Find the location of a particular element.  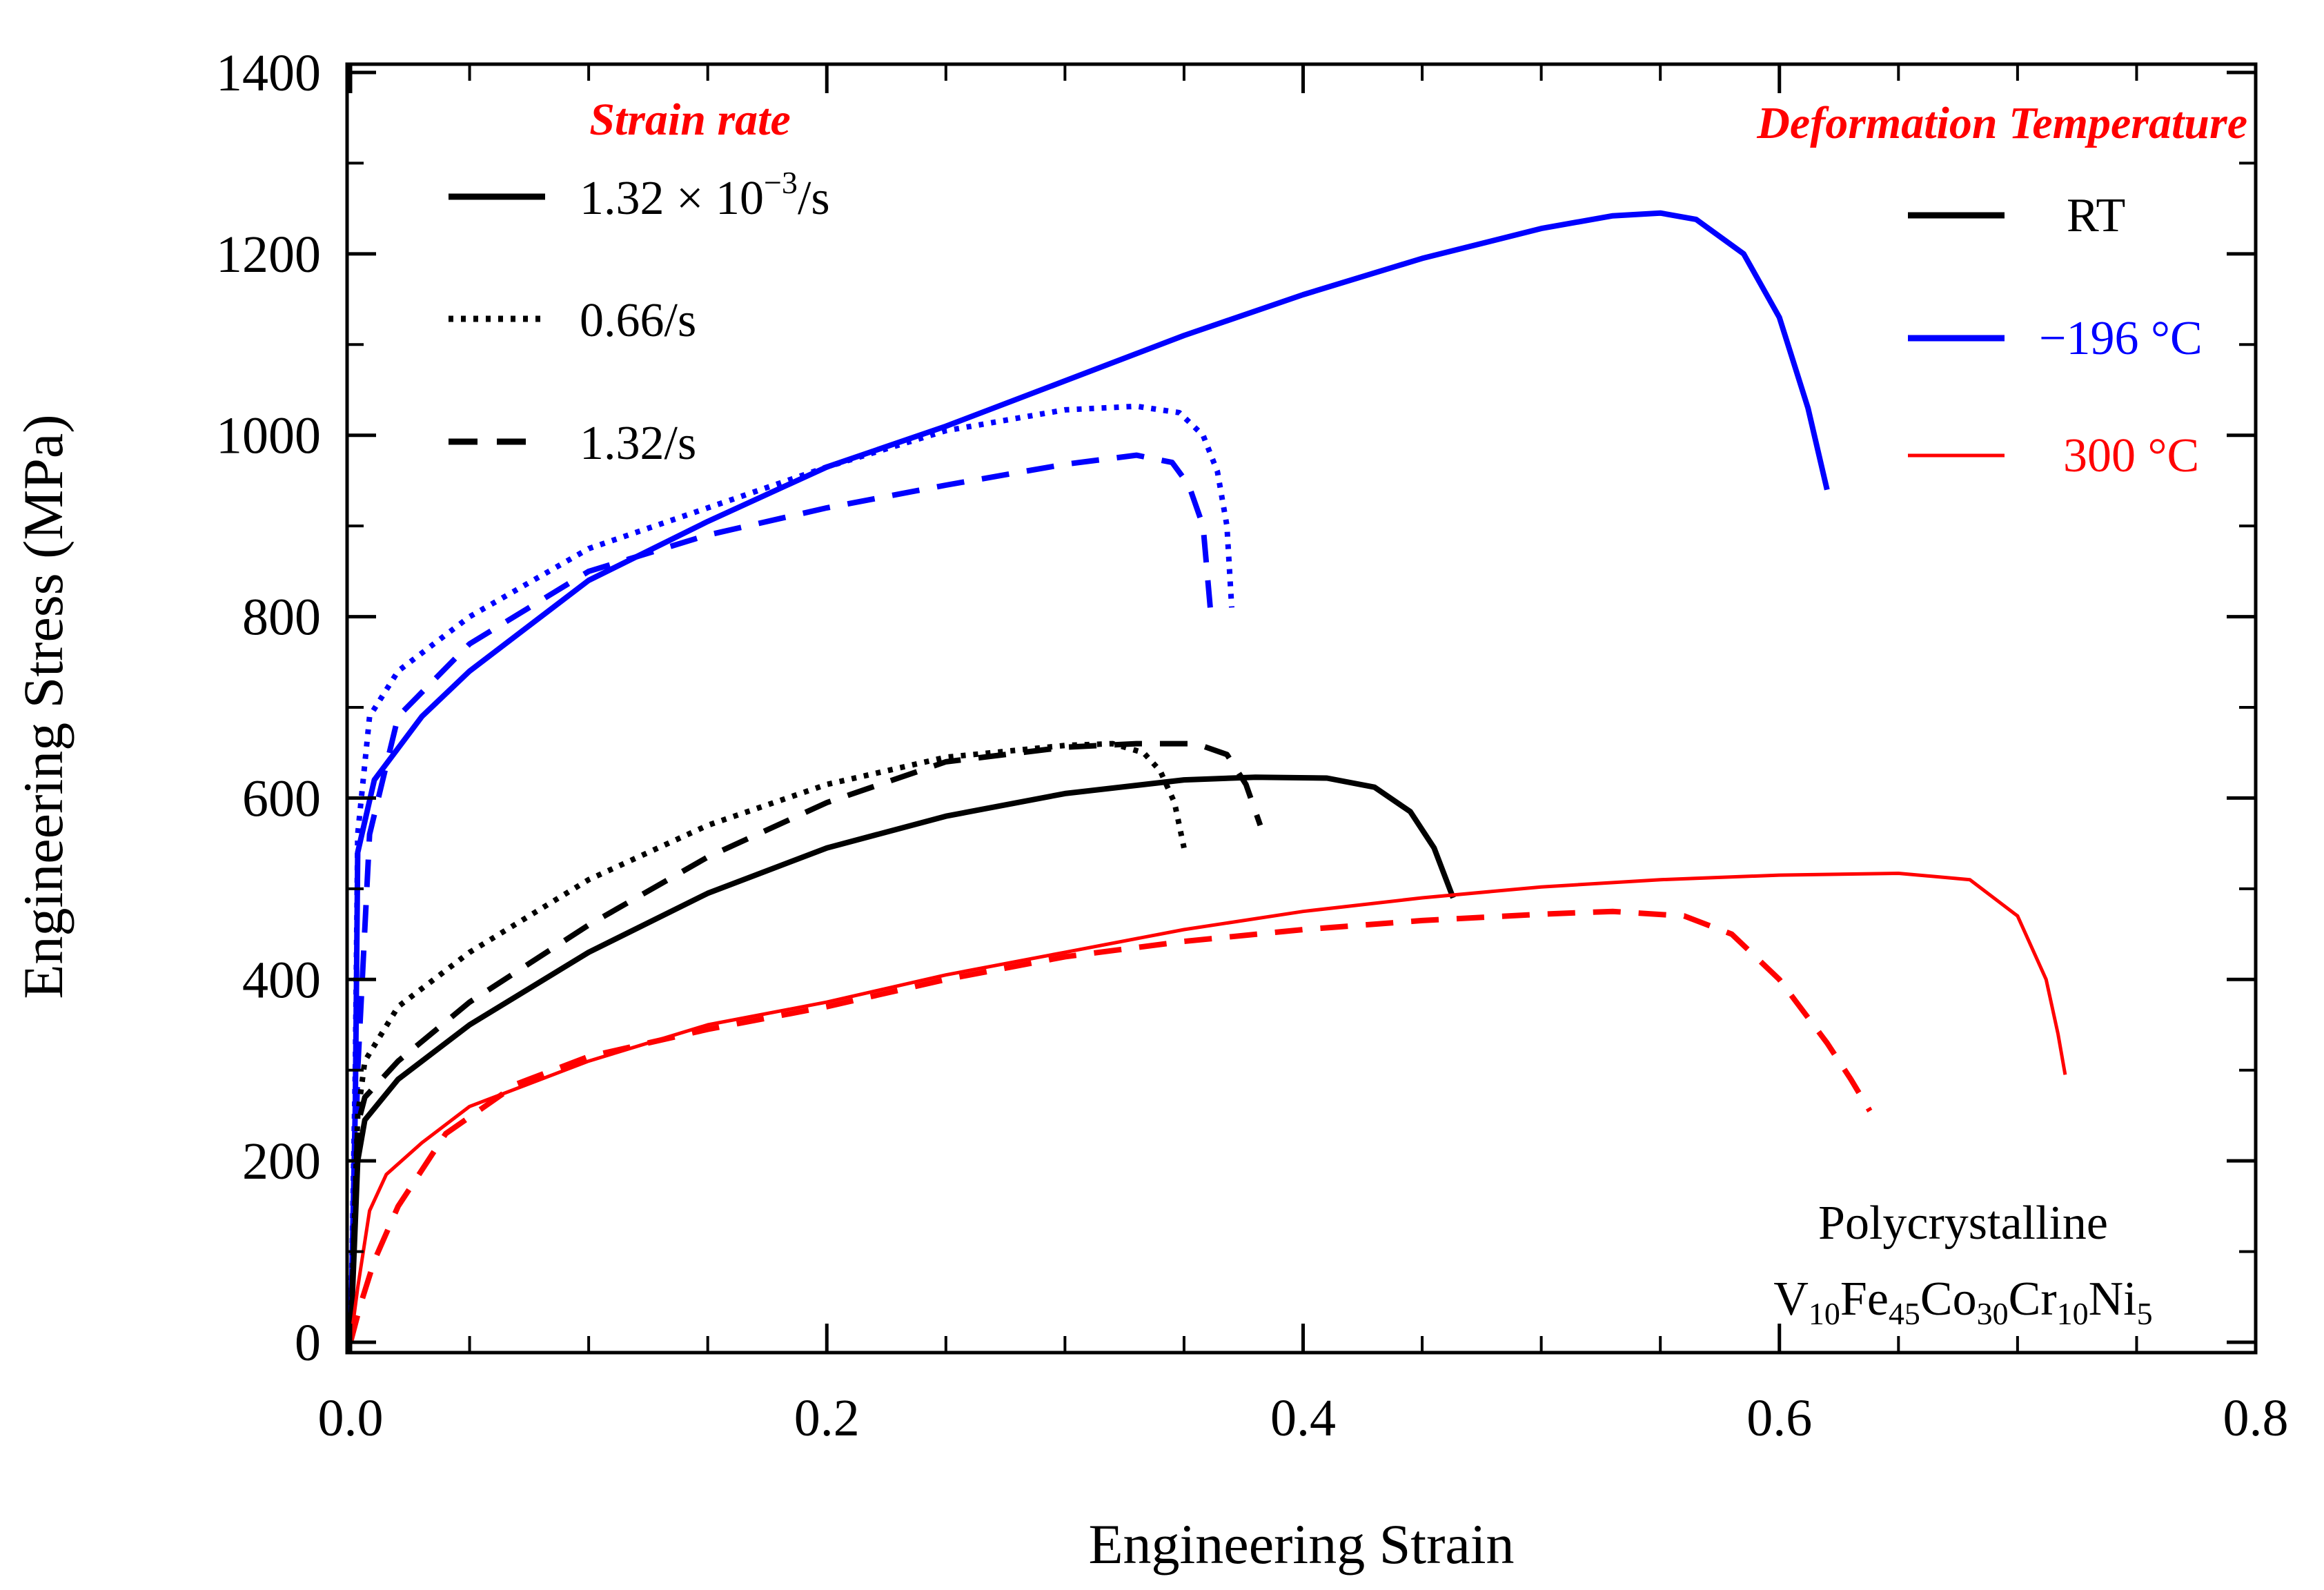

y-axis-label: Engineering Stress (MPa) is located at coordinates (43, 706).